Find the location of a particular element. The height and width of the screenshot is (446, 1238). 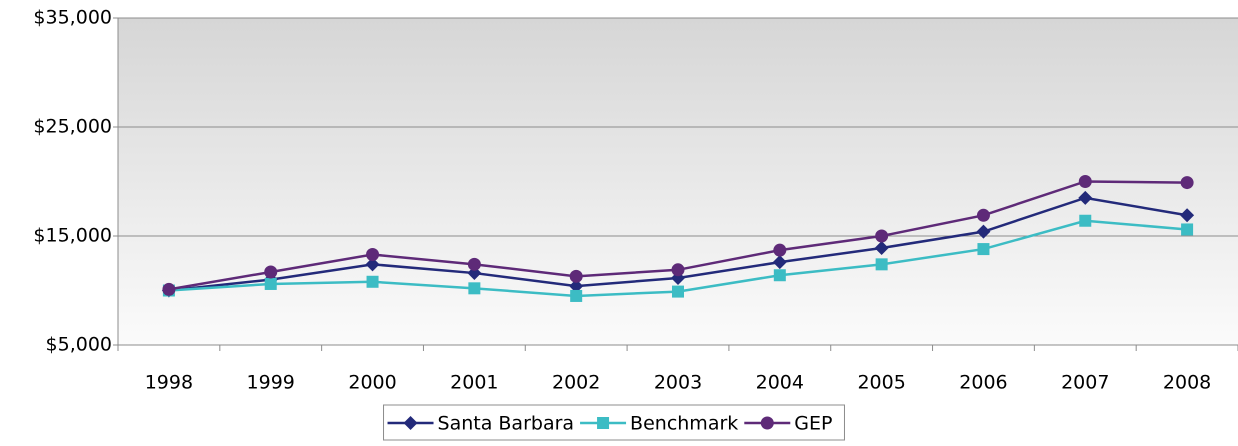

legend-item: GEP is located at coordinates (788, 424).